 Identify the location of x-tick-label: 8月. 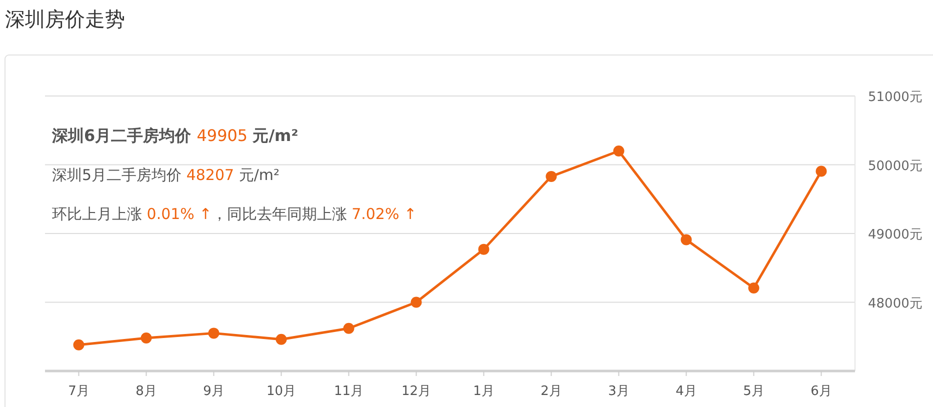
(146, 391).